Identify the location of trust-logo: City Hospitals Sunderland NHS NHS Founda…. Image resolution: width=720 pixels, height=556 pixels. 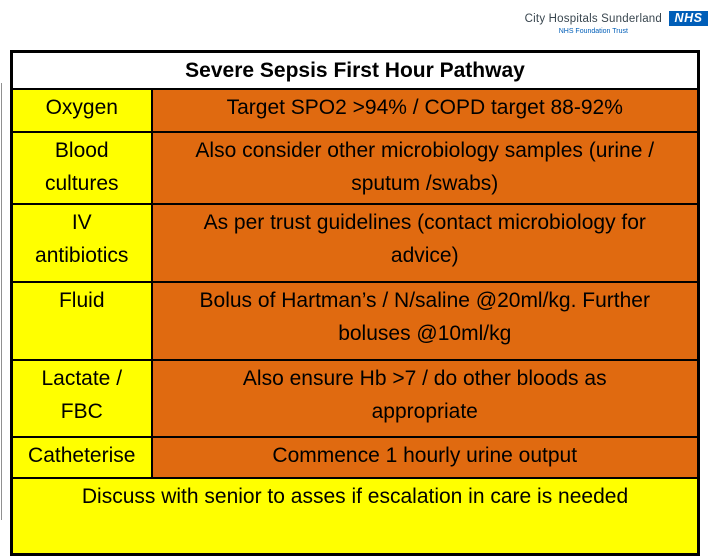
(616, 23).